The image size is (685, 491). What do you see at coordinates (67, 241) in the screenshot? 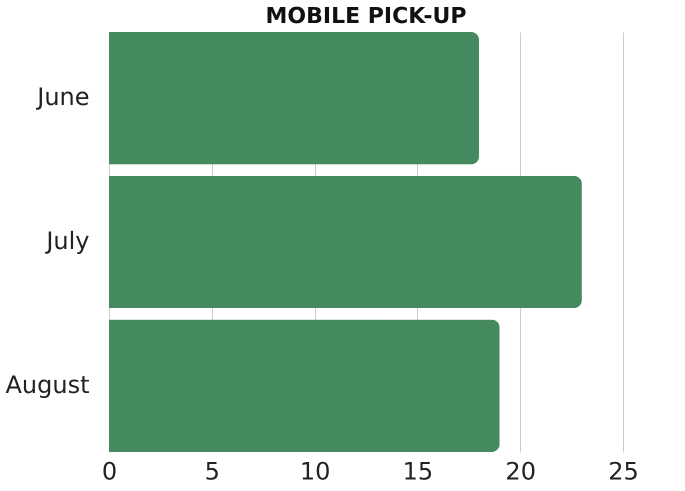
I see `y-tick-label: July` at bounding box center [67, 241].